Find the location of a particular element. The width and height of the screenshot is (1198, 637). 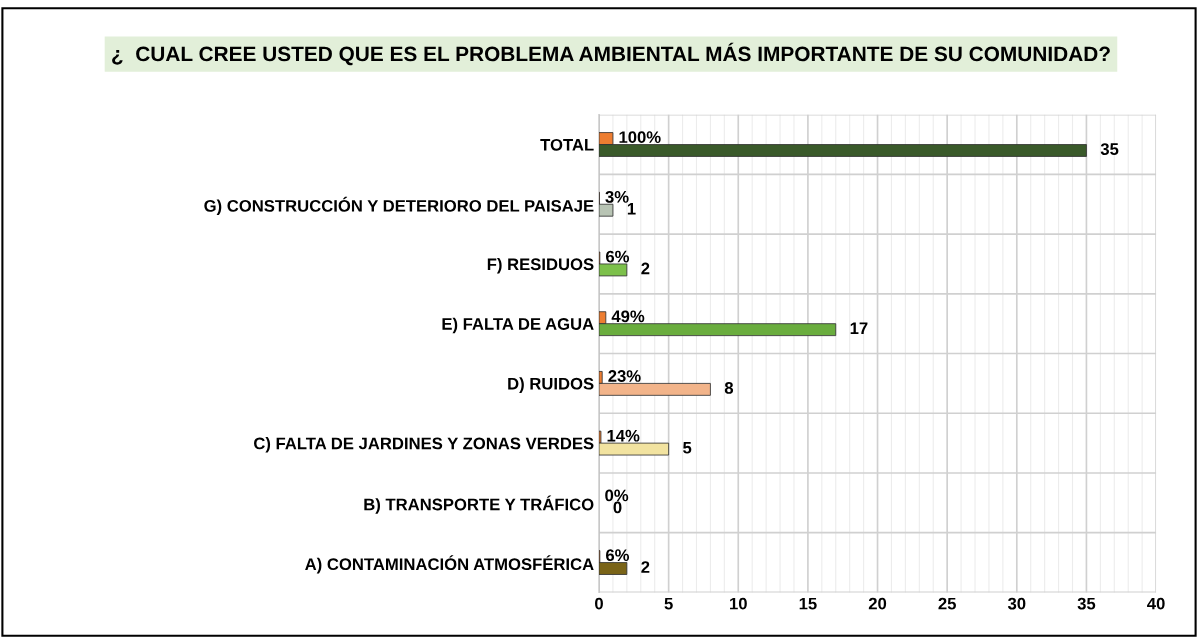

x-tick-label: 30 is located at coordinates (1016, 603).